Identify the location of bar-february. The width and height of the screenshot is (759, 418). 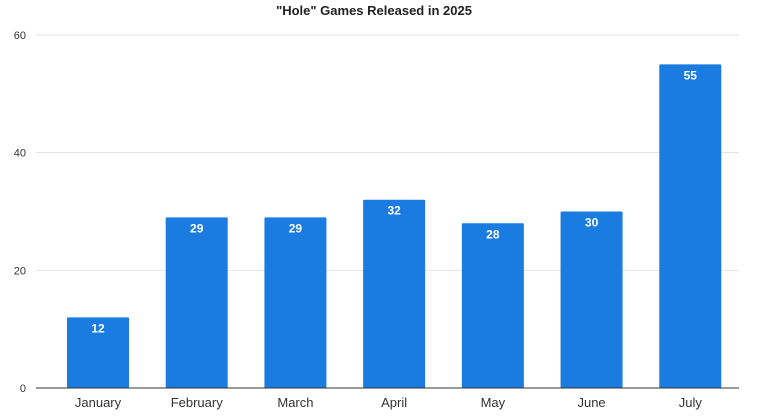
(196, 302).